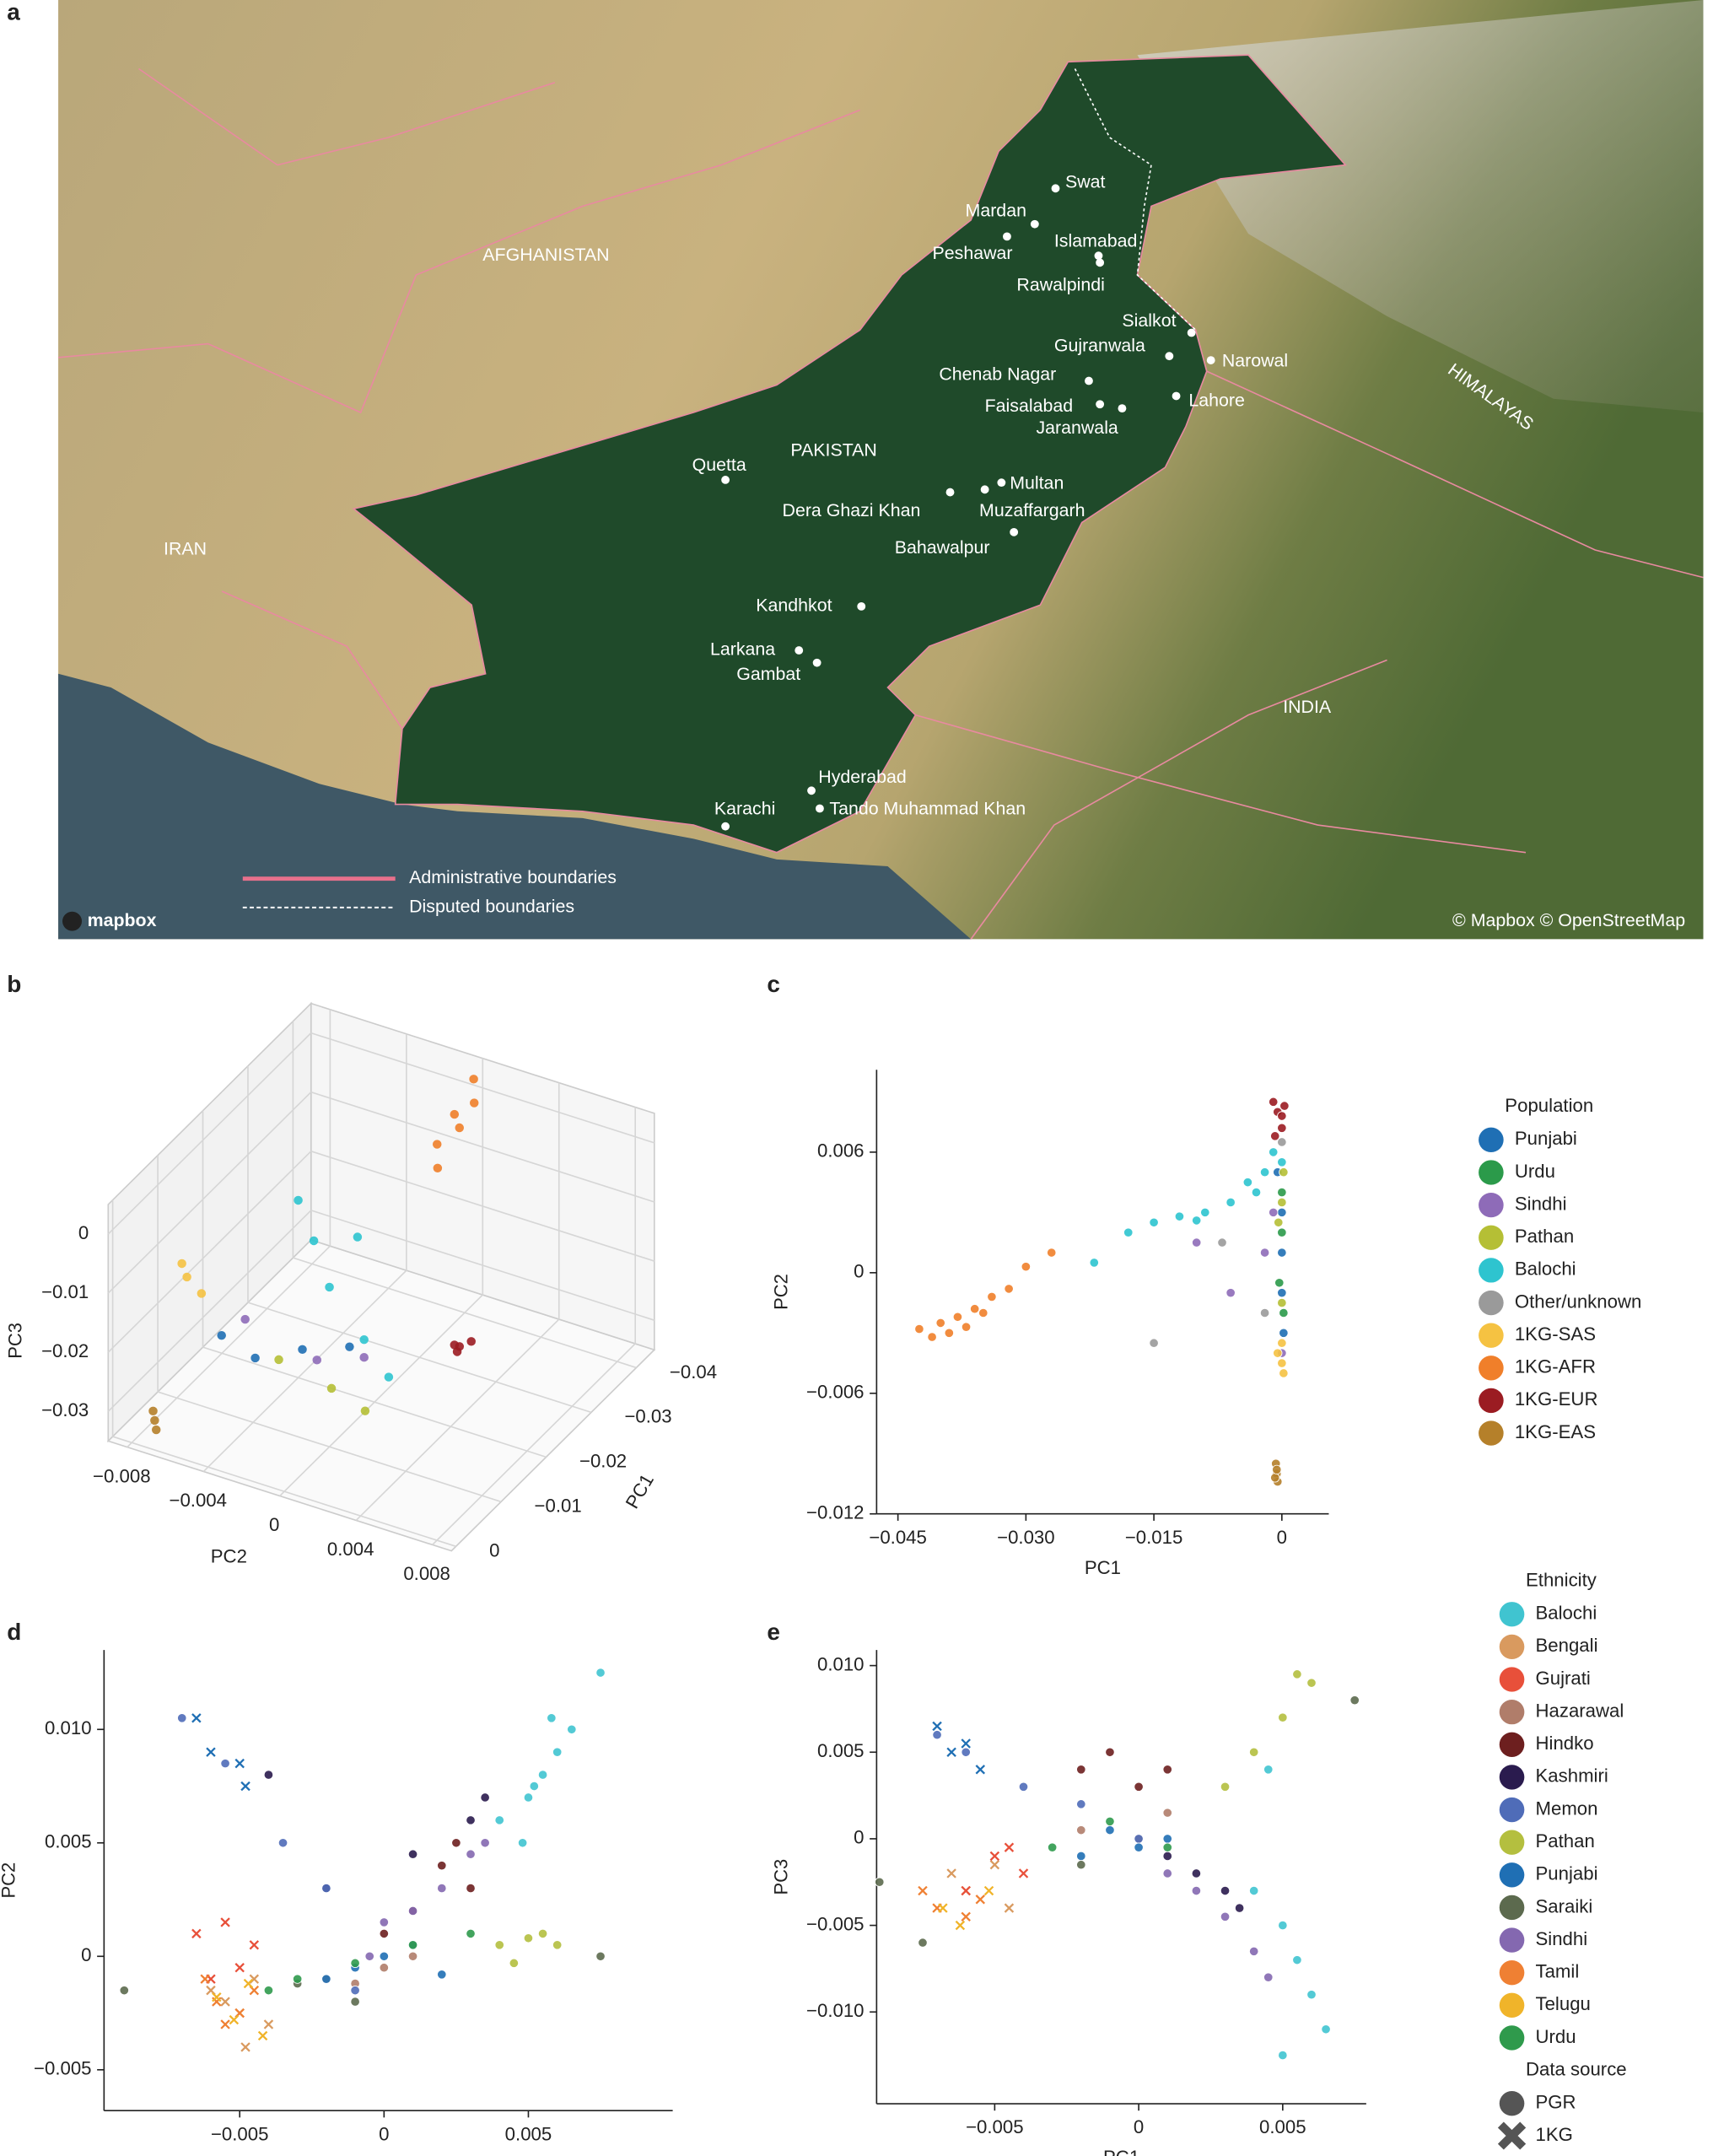 This screenshot has width=1713, height=2156. Describe the element at coordinates (528, 2133) in the screenshot. I see `x-tick-label: 0.005` at that location.